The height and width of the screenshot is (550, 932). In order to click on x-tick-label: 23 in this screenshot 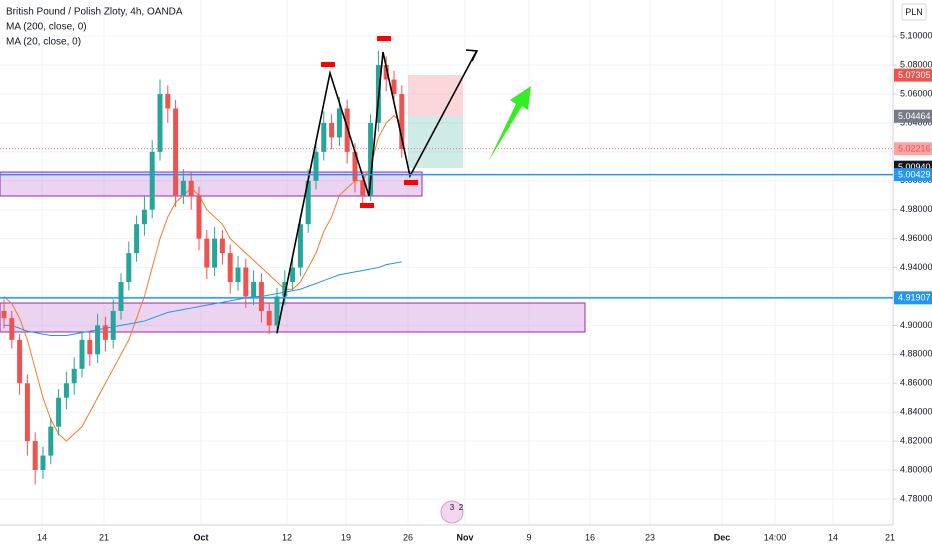, I will do `click(650, 537)`.